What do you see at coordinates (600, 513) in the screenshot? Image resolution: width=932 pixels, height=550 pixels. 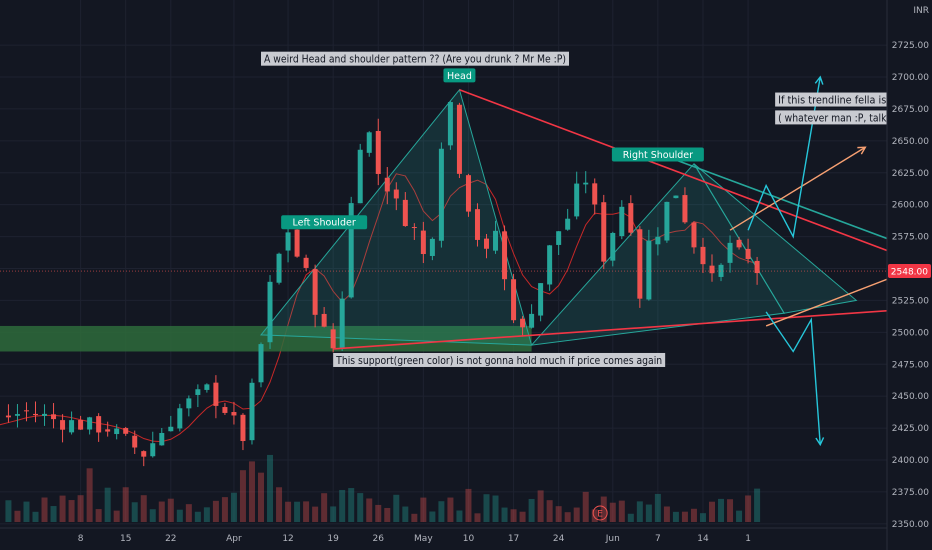 I see `earnings-marker` at bounding box center [600, 513].